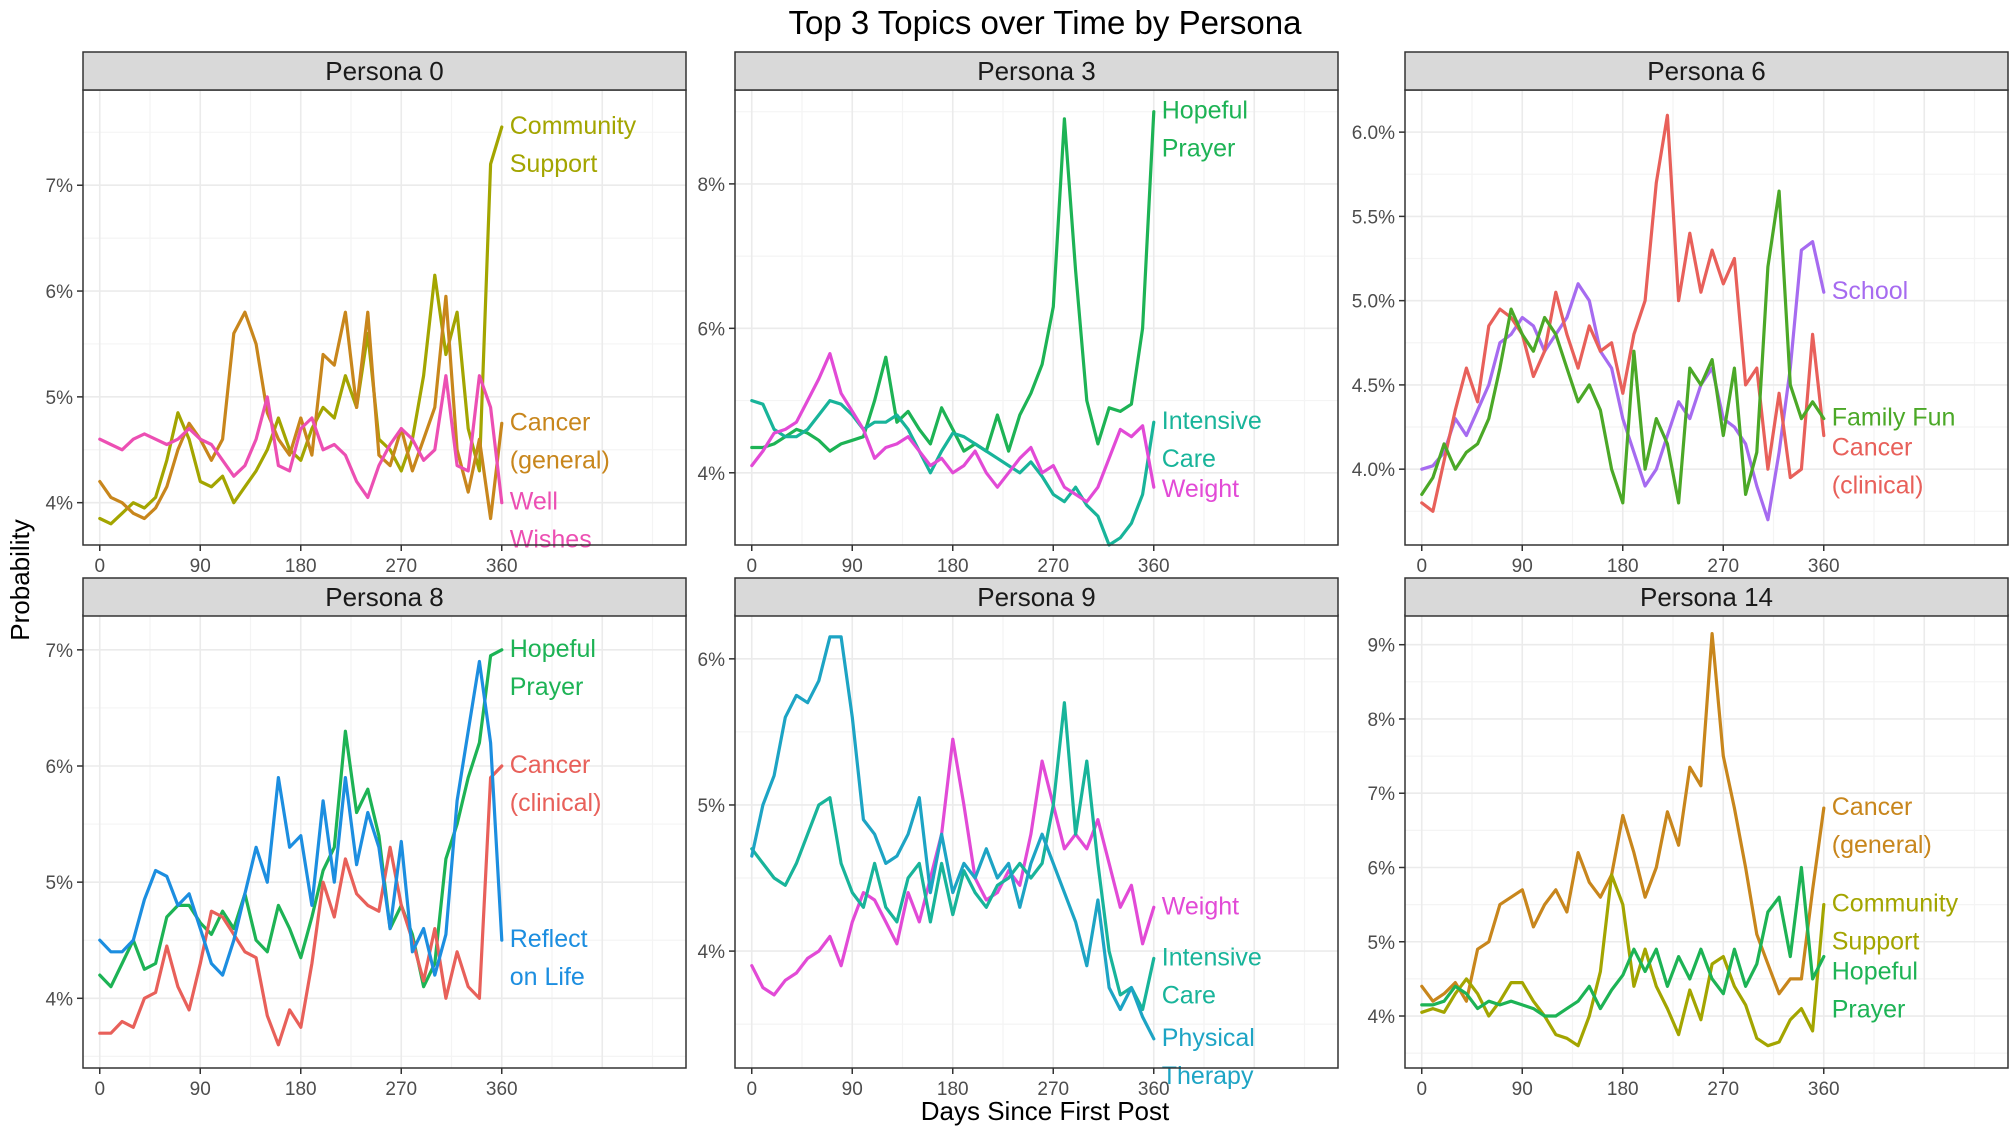 This screenshot has height=1134, width=2016. I want to click on y-tick-label: 6%, so click(1382, 868).